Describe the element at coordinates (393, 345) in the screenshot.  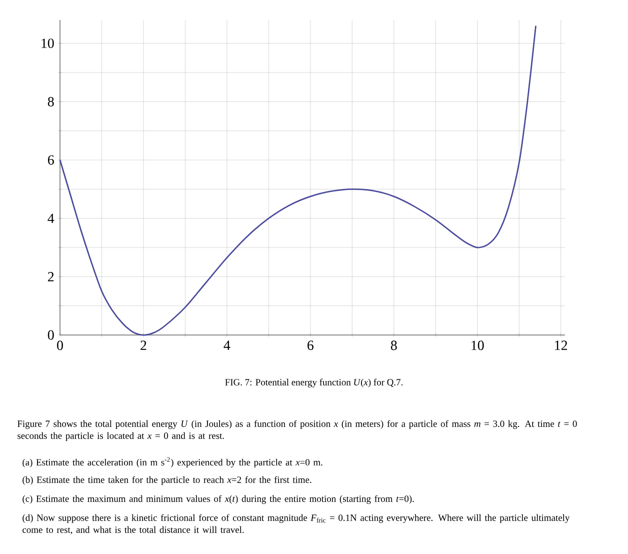
I see `x-tick-label: 8` at that location.